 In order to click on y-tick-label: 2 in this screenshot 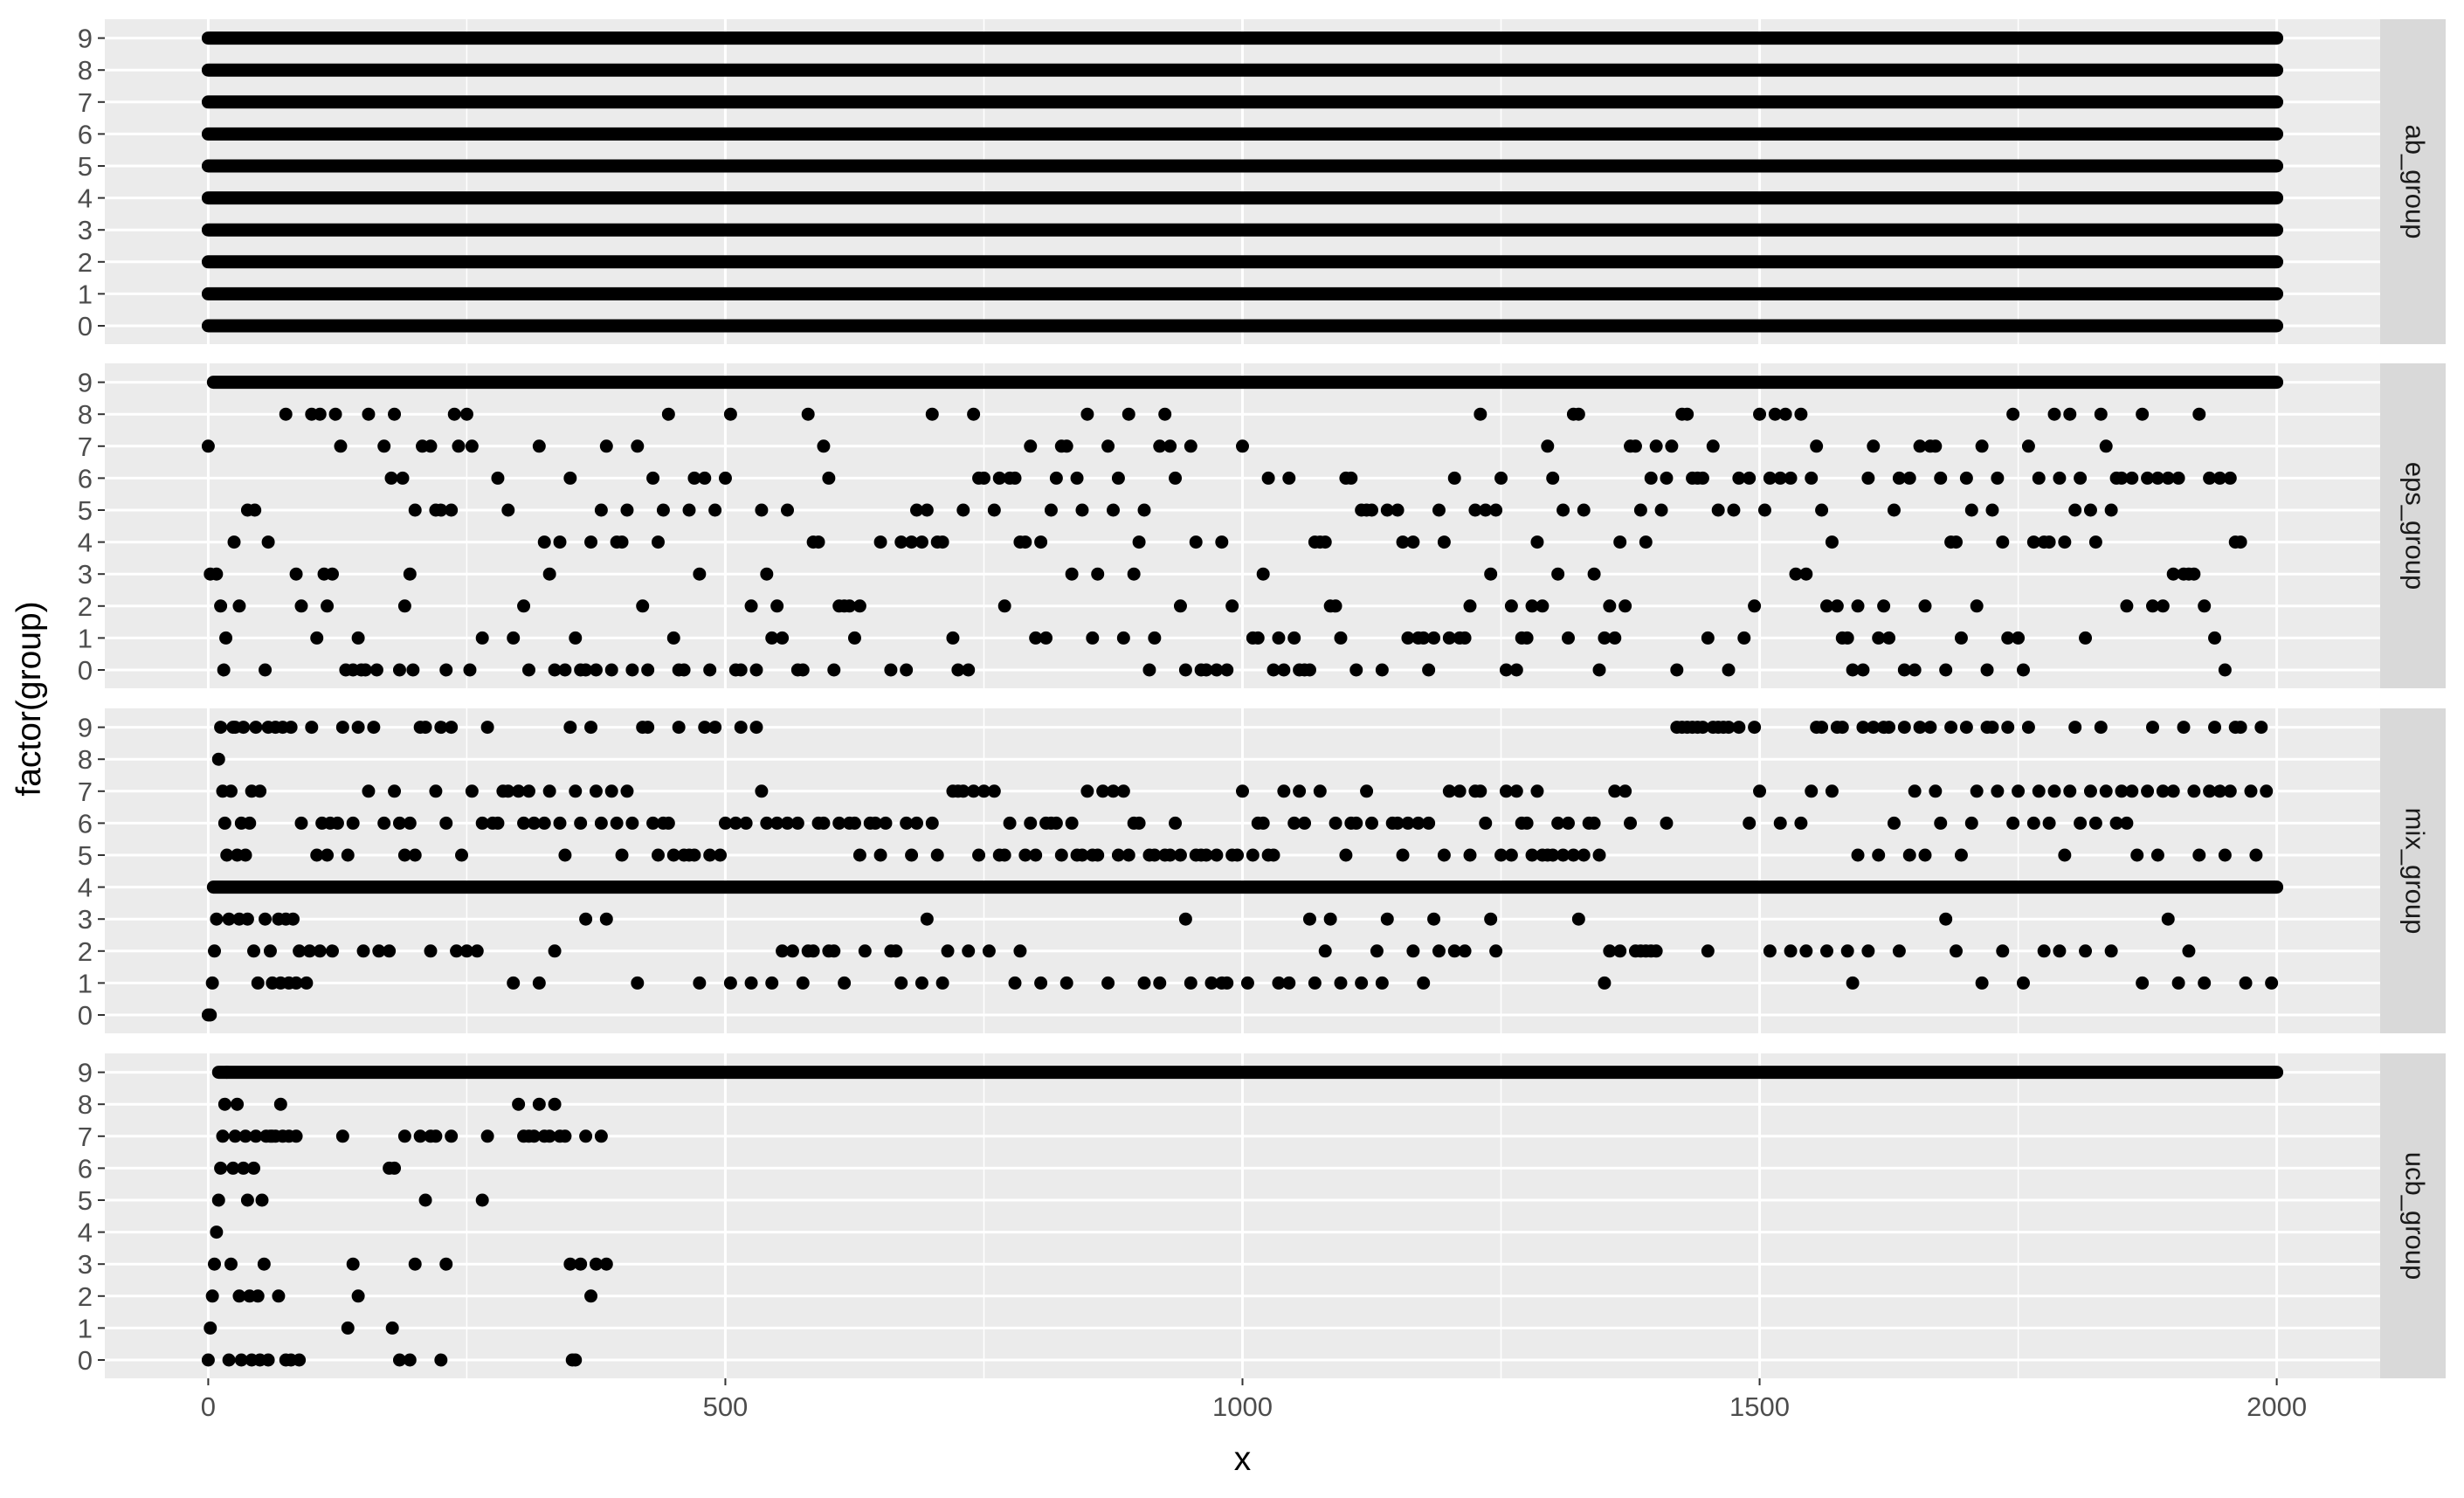, I will do `click(85, 606)`.